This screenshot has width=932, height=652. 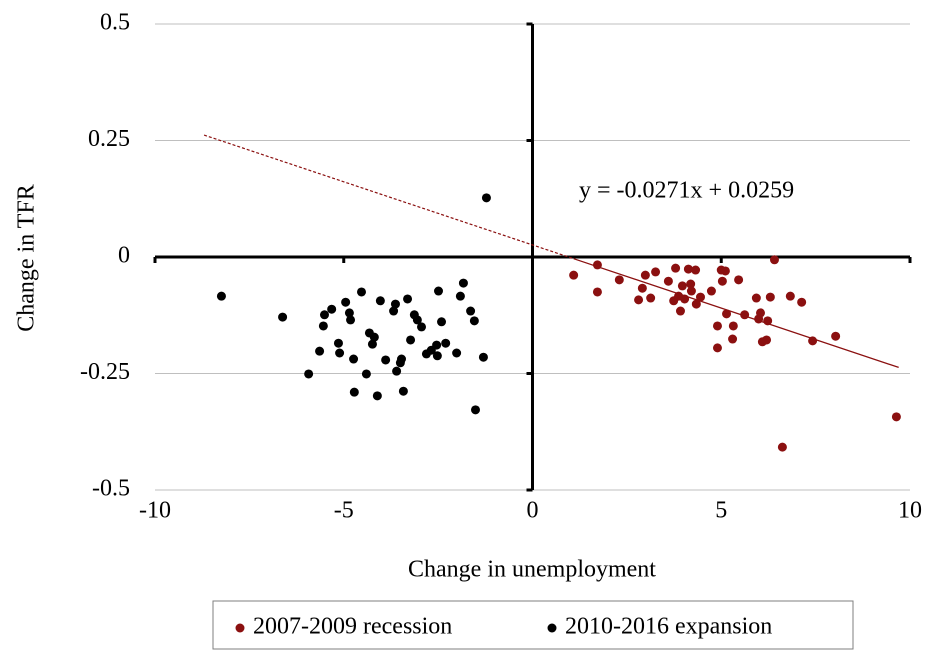 I want to click on x-tick-label: 0, so click(x=533, y=511).